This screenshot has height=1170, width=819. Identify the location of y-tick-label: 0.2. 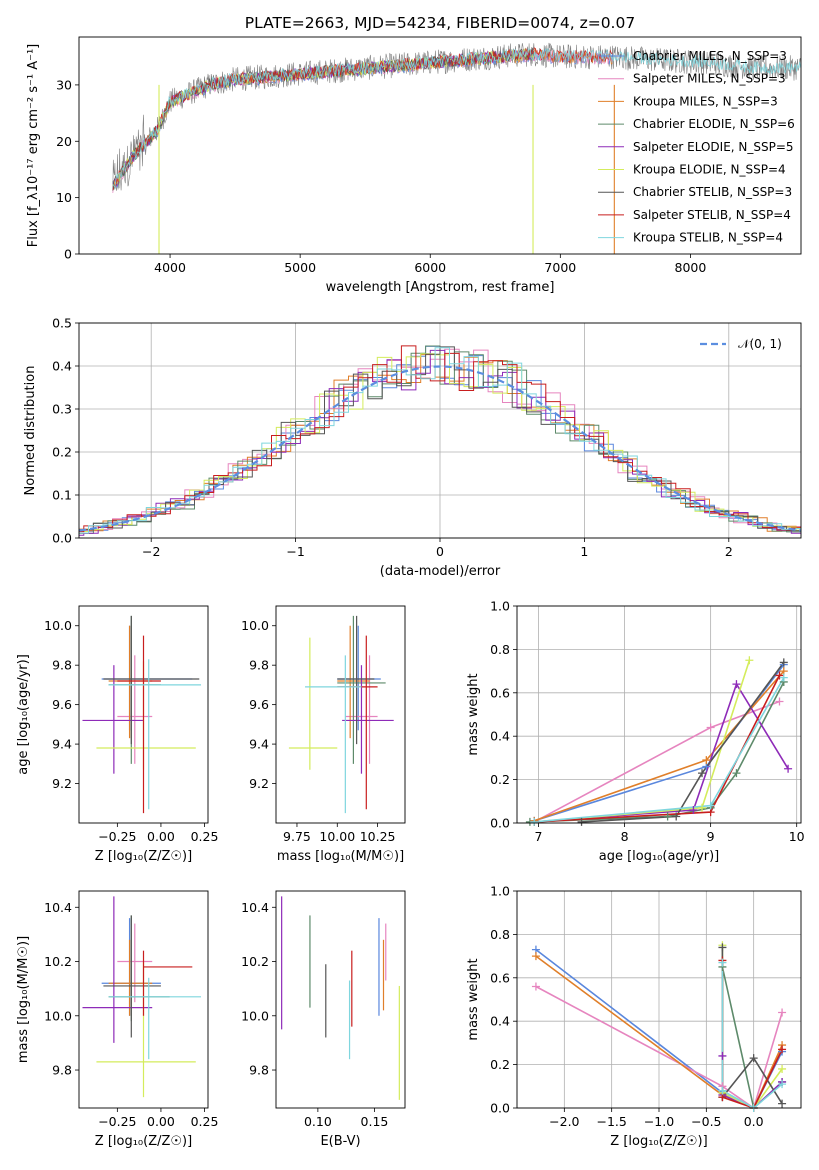
(62, 452).